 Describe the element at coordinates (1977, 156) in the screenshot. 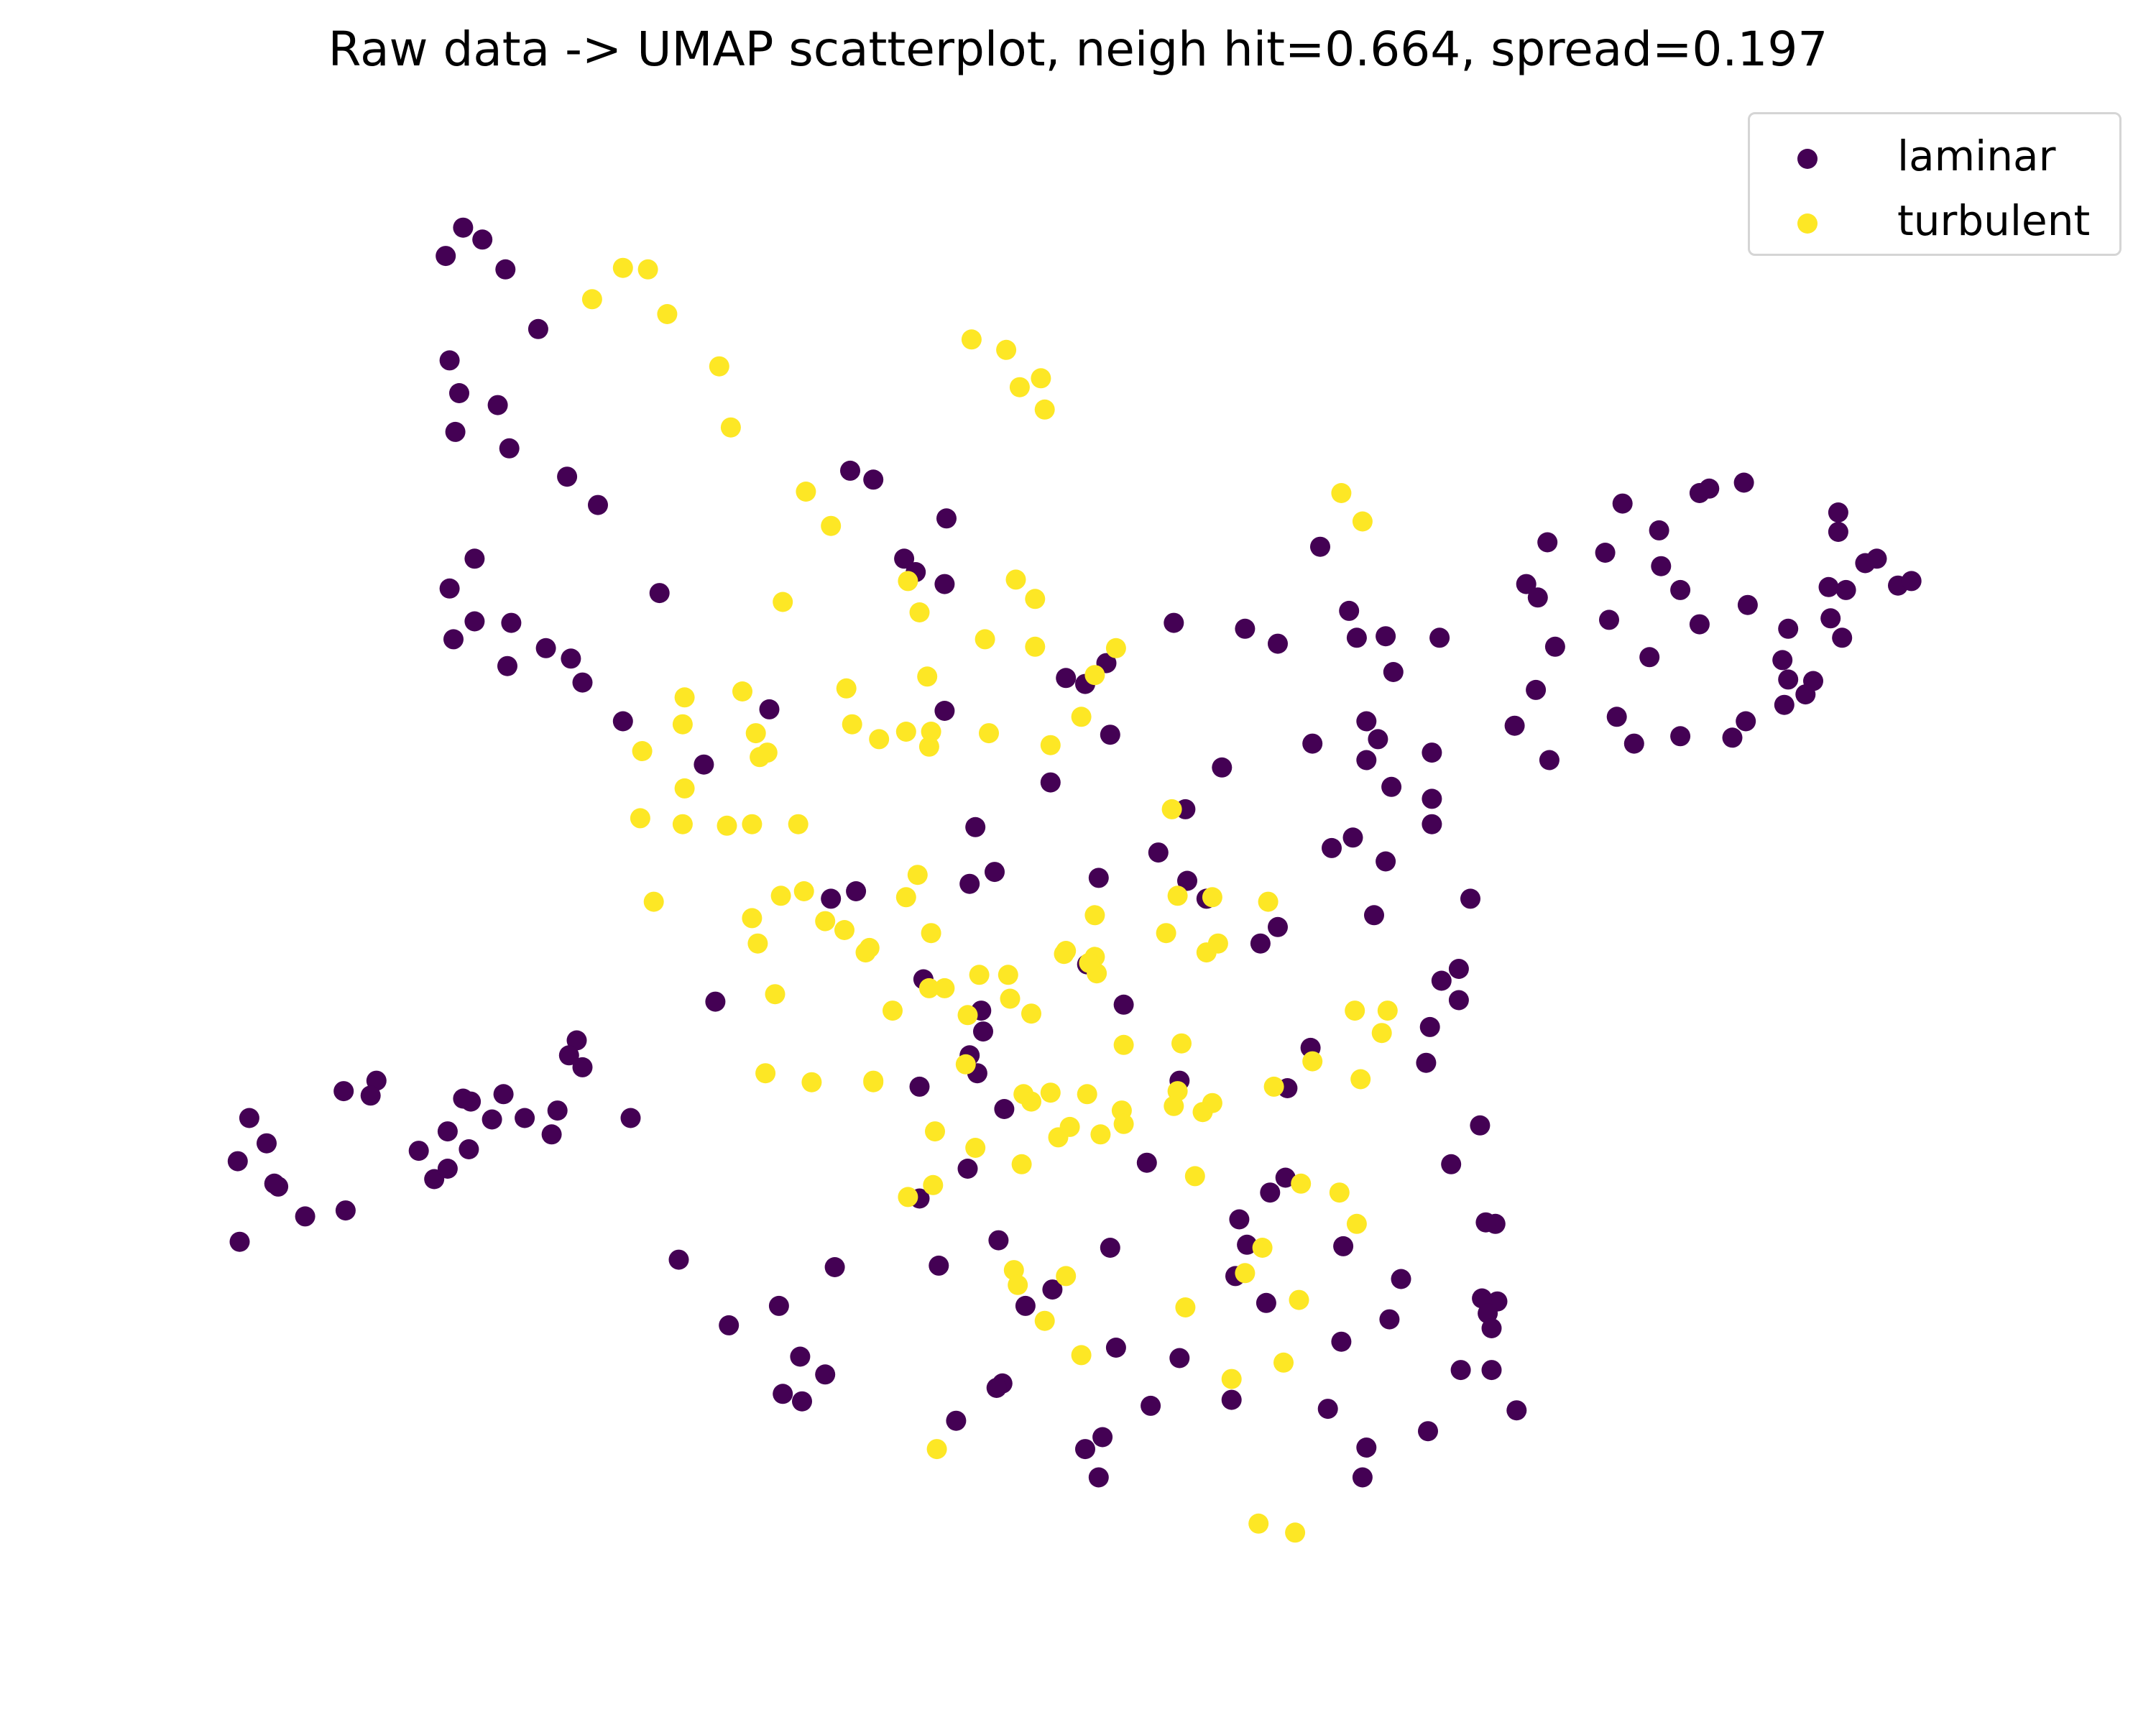

I see `legend-label-laminar: laminar` at that location.